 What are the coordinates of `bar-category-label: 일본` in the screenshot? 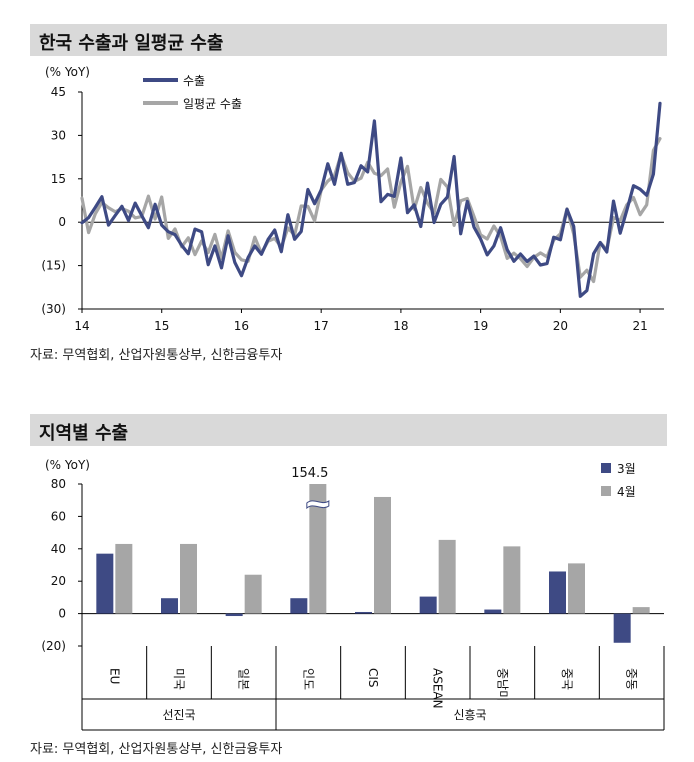 It's located at (244, 679).